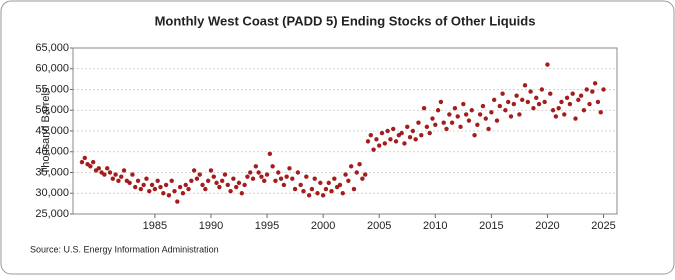  Describe the element at coordinates (52, 152) in the screenshot. I see `y-tick-label: 40,000` at that location.